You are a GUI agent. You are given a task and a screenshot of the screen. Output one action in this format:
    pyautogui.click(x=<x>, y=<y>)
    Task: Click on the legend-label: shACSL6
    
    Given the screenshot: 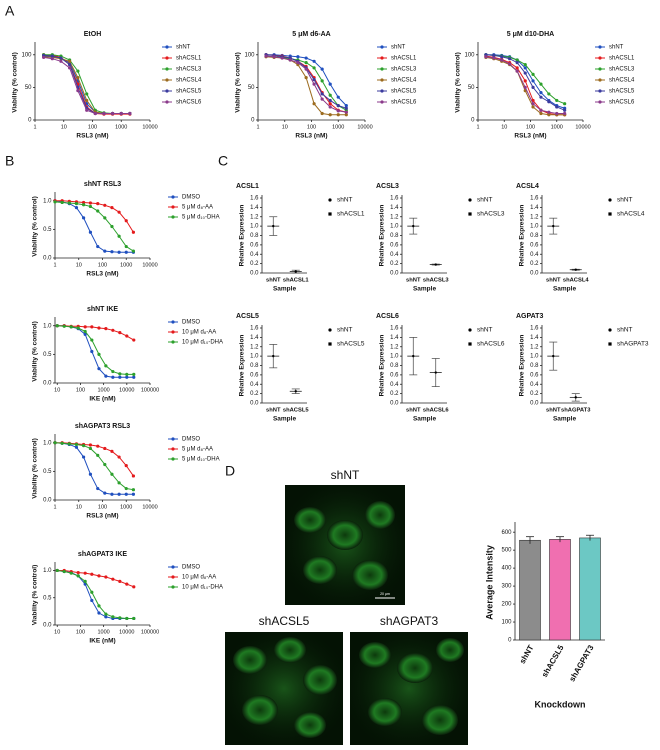 What is the action you would take?
    pyautogui.click(x=404, y=103)
    